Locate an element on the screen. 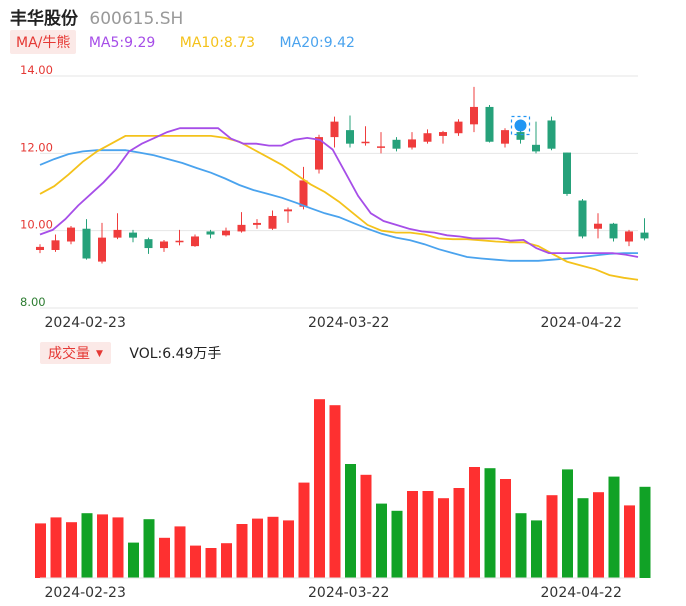  marker-dot is located at coordinates (520, 125).